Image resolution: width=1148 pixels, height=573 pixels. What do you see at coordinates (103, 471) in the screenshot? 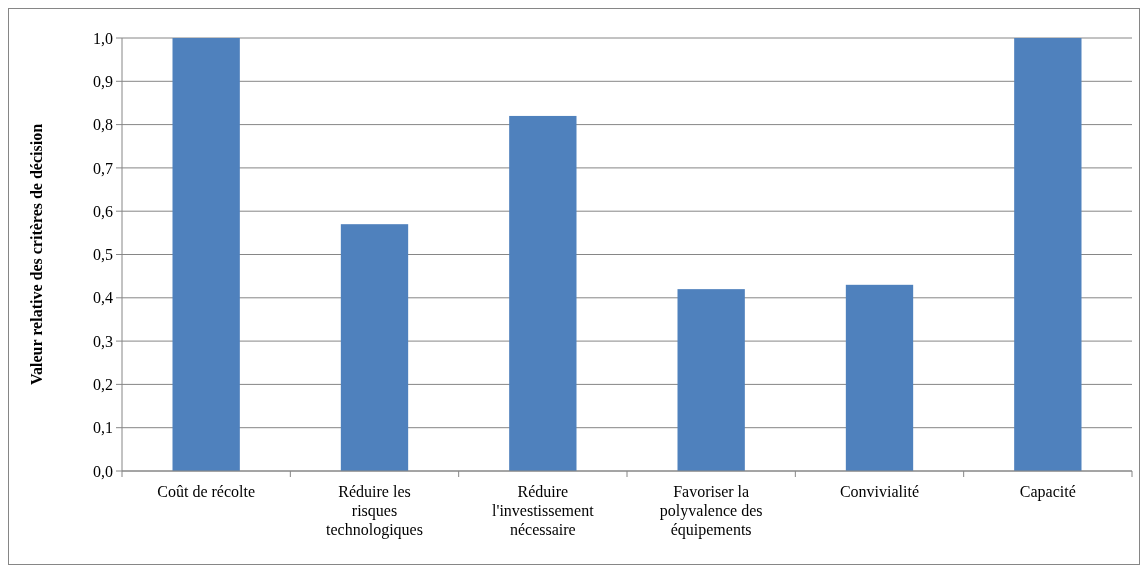
I see `y-tick-label: 0,0` at bounding box center [103, 471].